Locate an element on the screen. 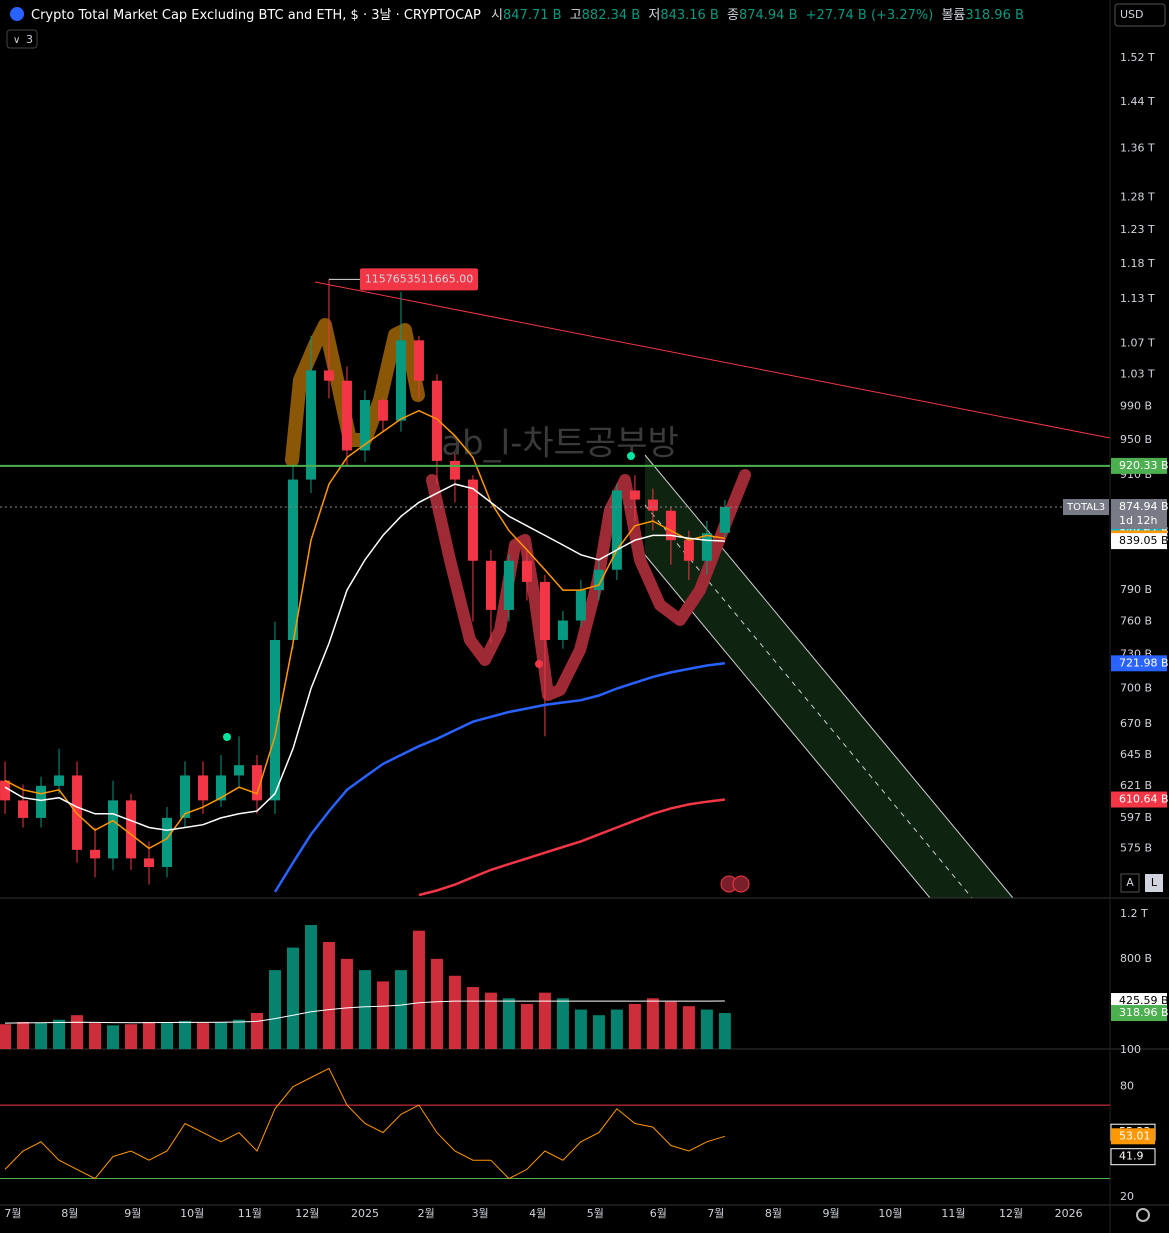 The width and height of the screenshot is (1169, 1233). rsi-tag-label: 53.01 is located at coordinates (1135, 1135).